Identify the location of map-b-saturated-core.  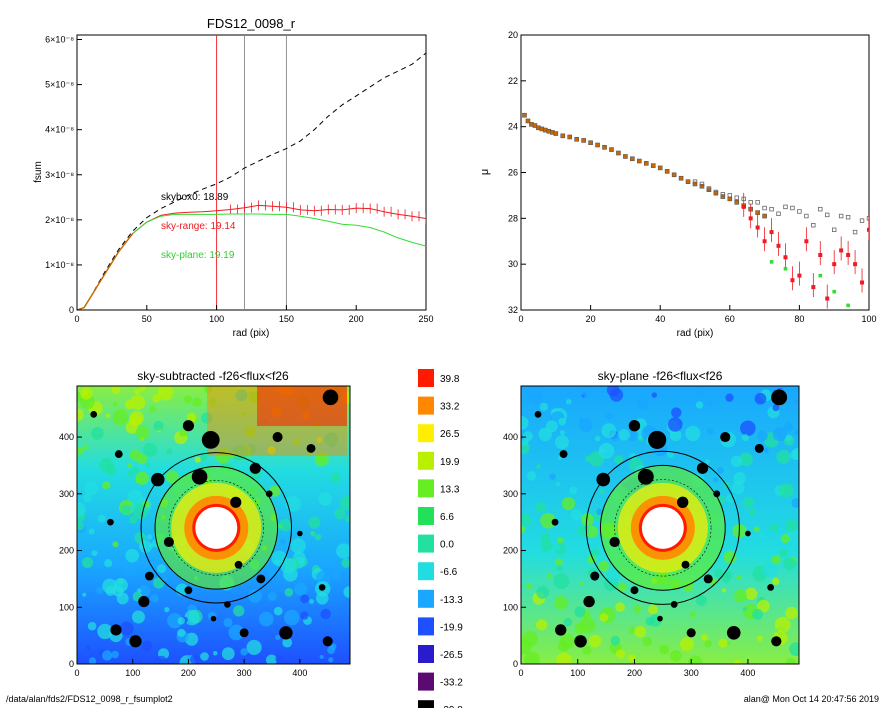
(662, 527).